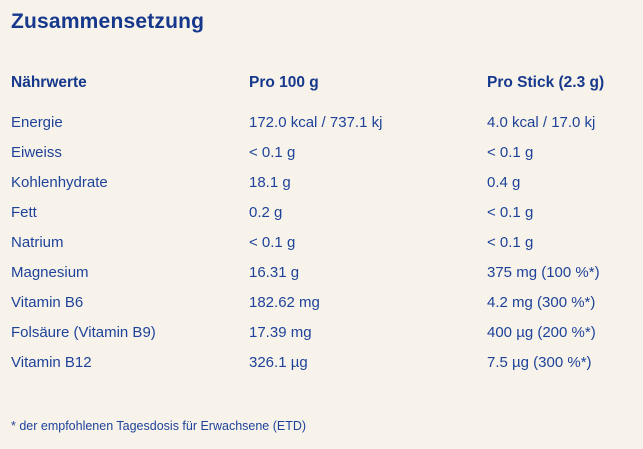 The width and height of the screenshot is (643, 449). I want to click on row-value-per-stick: 0.4 g, so click(504, 182).